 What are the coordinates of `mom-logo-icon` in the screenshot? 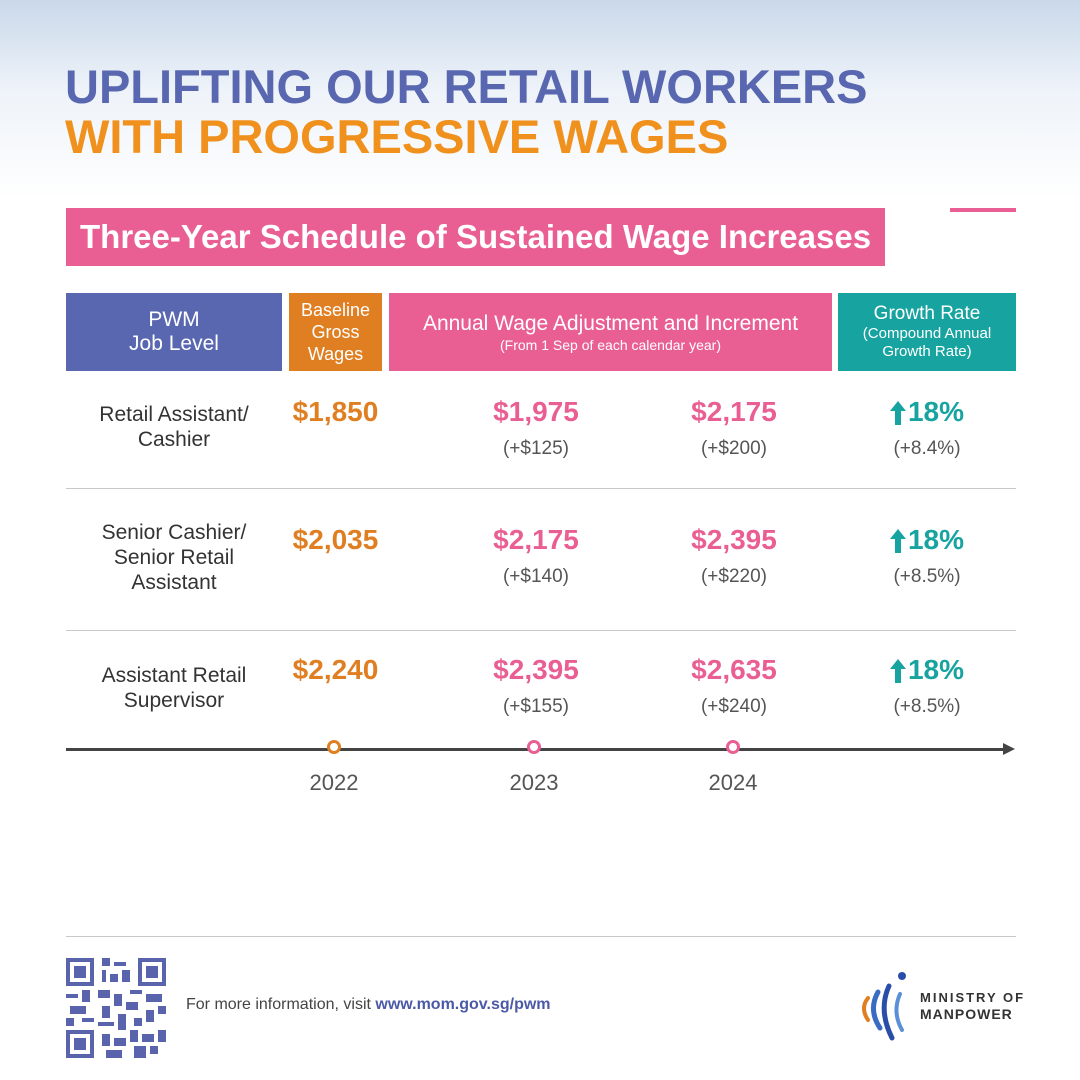 It's located at (884, 1006).